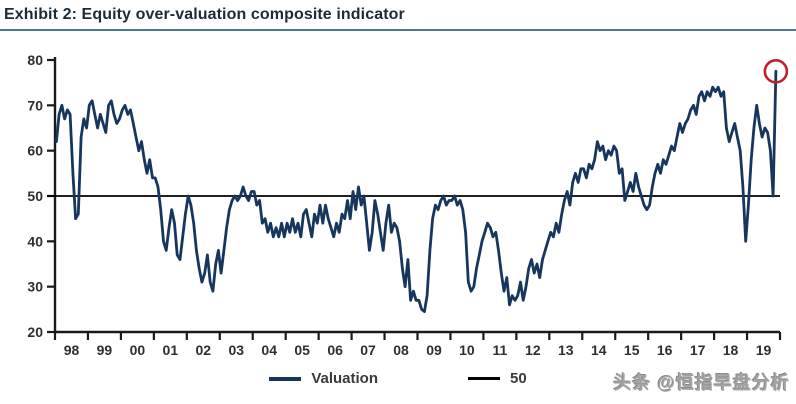 This screenshot has width=796, height=404. Describe the element at coordinates (401, 350) in the screenshot. I see `svg-text: 08` at that location.